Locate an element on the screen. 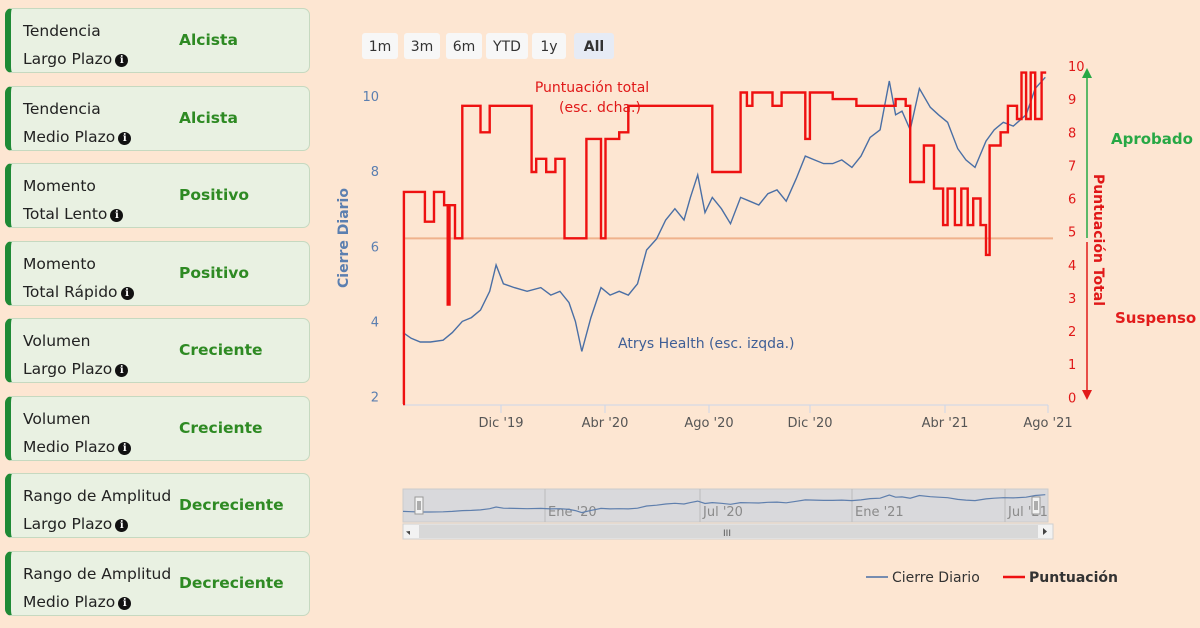  y2-tick-label: 4 is located at coordinates (1072, 266).